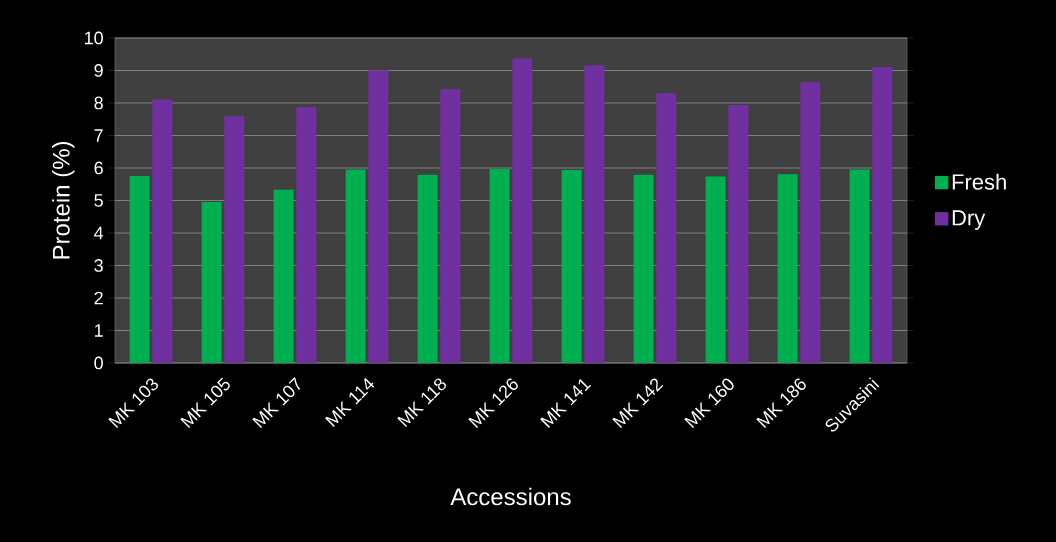 Image resolution: width=1056 pixels, height=542 pixels. Describe the element at coordinates (63, 200) in the screenshot. I see `y-axis-title: Protein (%)` at that location.